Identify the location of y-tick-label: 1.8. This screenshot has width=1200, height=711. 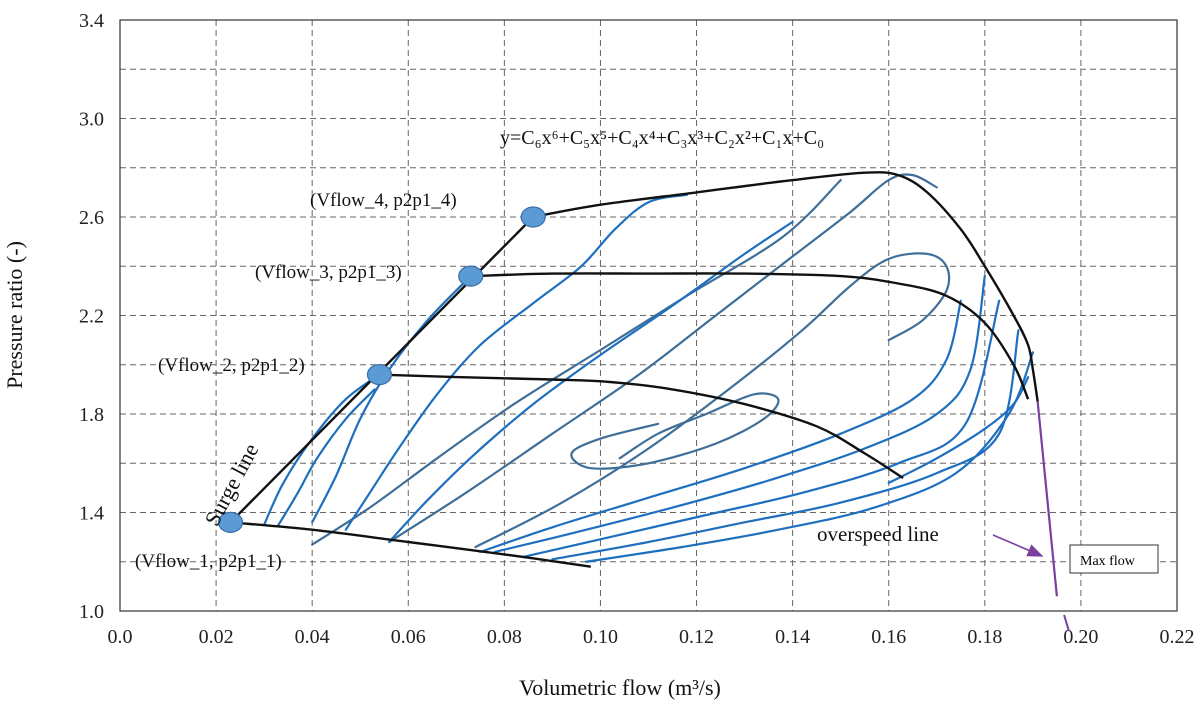
(91, 415).